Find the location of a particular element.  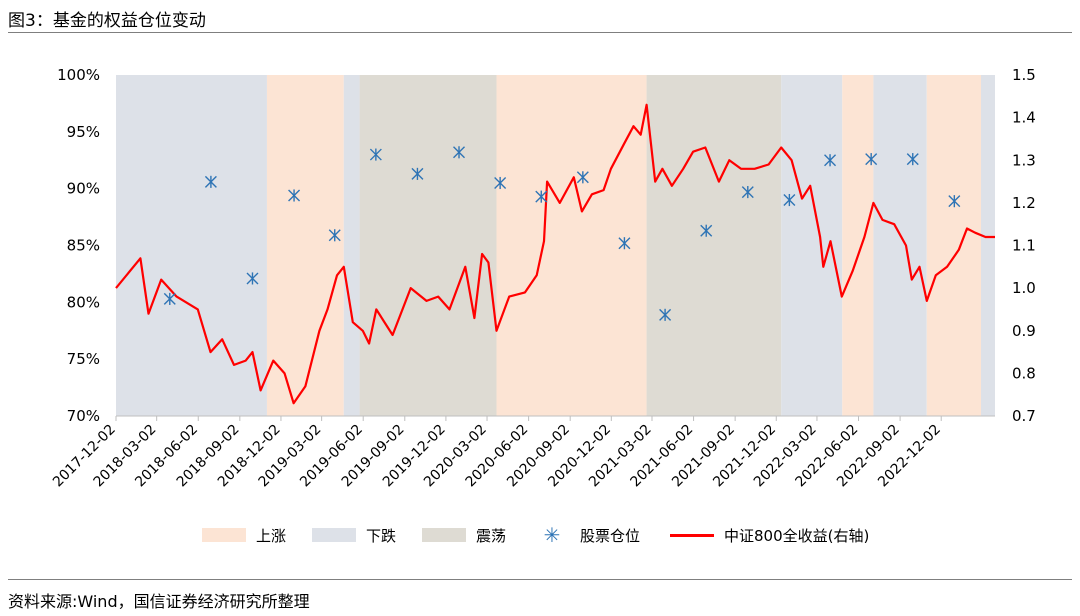

legend-oscillate-label: 震荡 is located at coordinates (491, 535).